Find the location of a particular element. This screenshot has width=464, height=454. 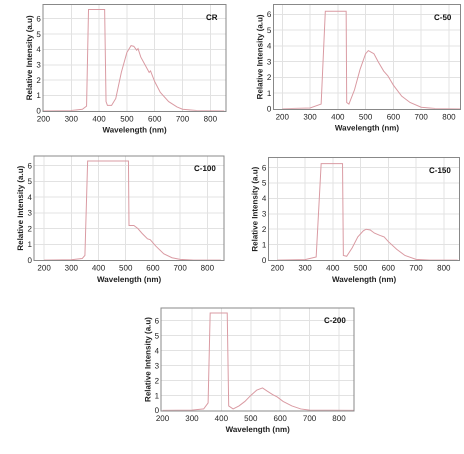

annotation: C-200 is located at coordinates (335, 320).